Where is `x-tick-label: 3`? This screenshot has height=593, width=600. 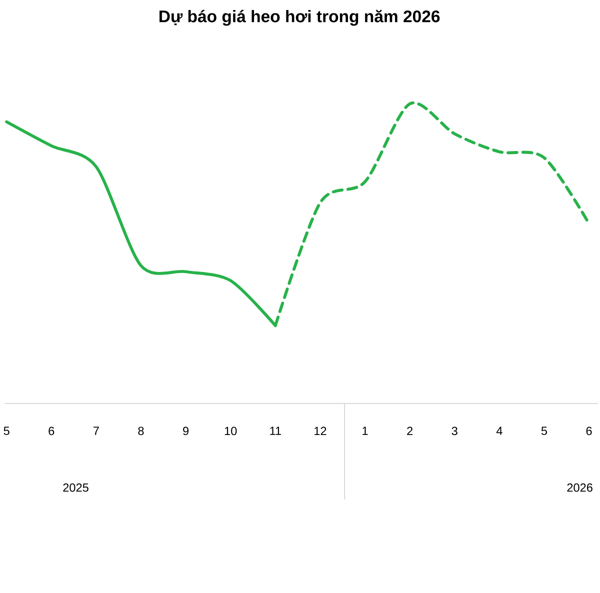
x-tick-label: 3 is located at coordinates (455, 430).